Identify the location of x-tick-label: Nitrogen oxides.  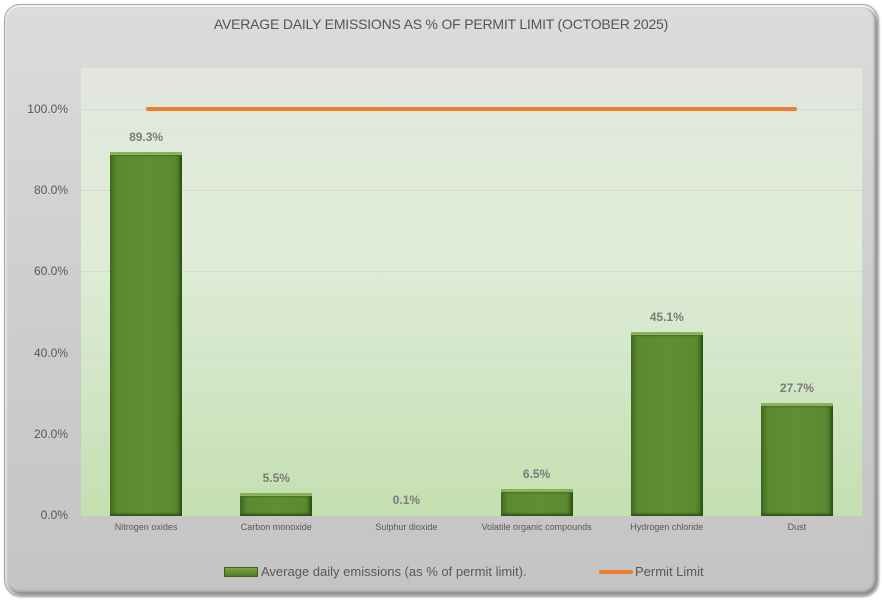
(146, 527).